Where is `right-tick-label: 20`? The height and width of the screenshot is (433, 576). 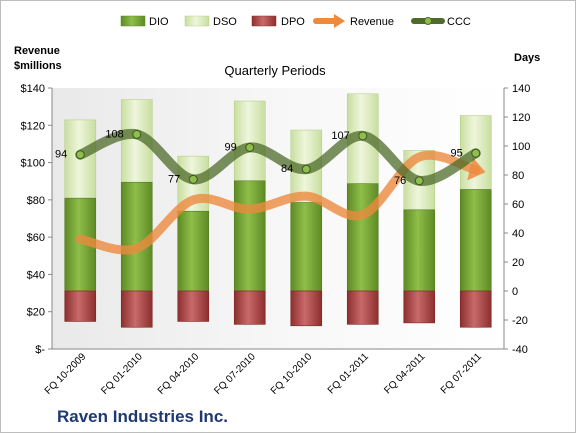
right-tick-label: 20 is located at coordinates (518, 263).